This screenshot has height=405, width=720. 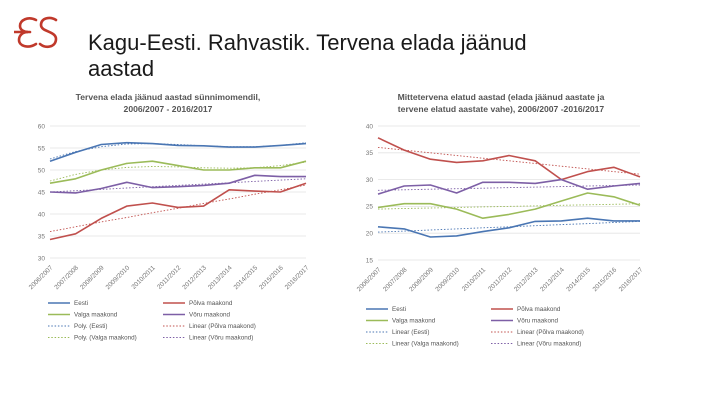 What do you see at coordinates (425, 344) in the screenshot?
I see `legend-label: Linear (Valga maakond)` at bounding box center [425, 344].